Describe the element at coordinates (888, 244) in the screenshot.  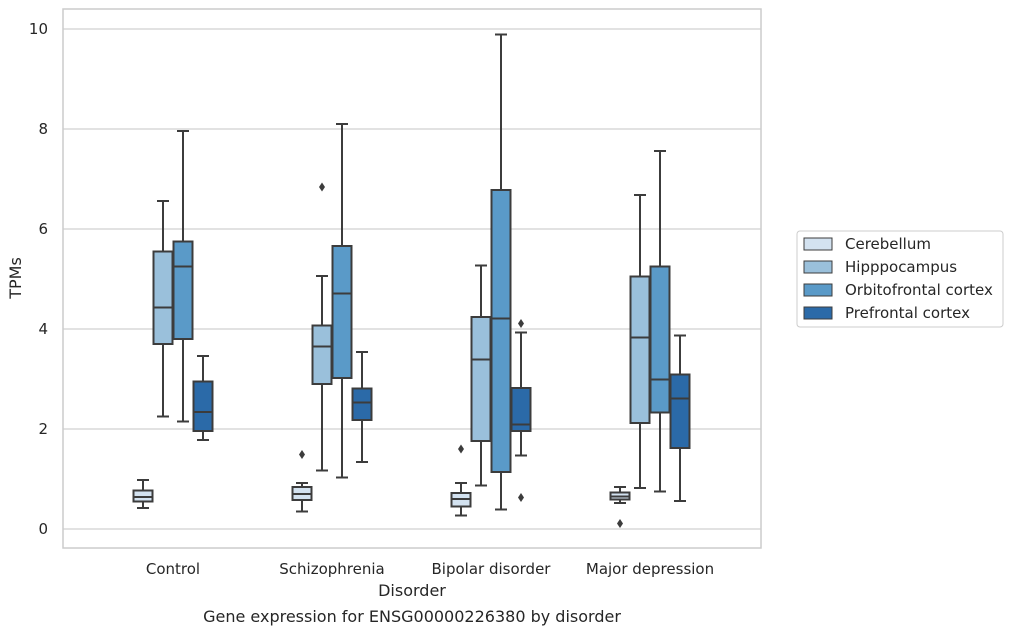
I see `legend-label: Cerebellum` at that location.